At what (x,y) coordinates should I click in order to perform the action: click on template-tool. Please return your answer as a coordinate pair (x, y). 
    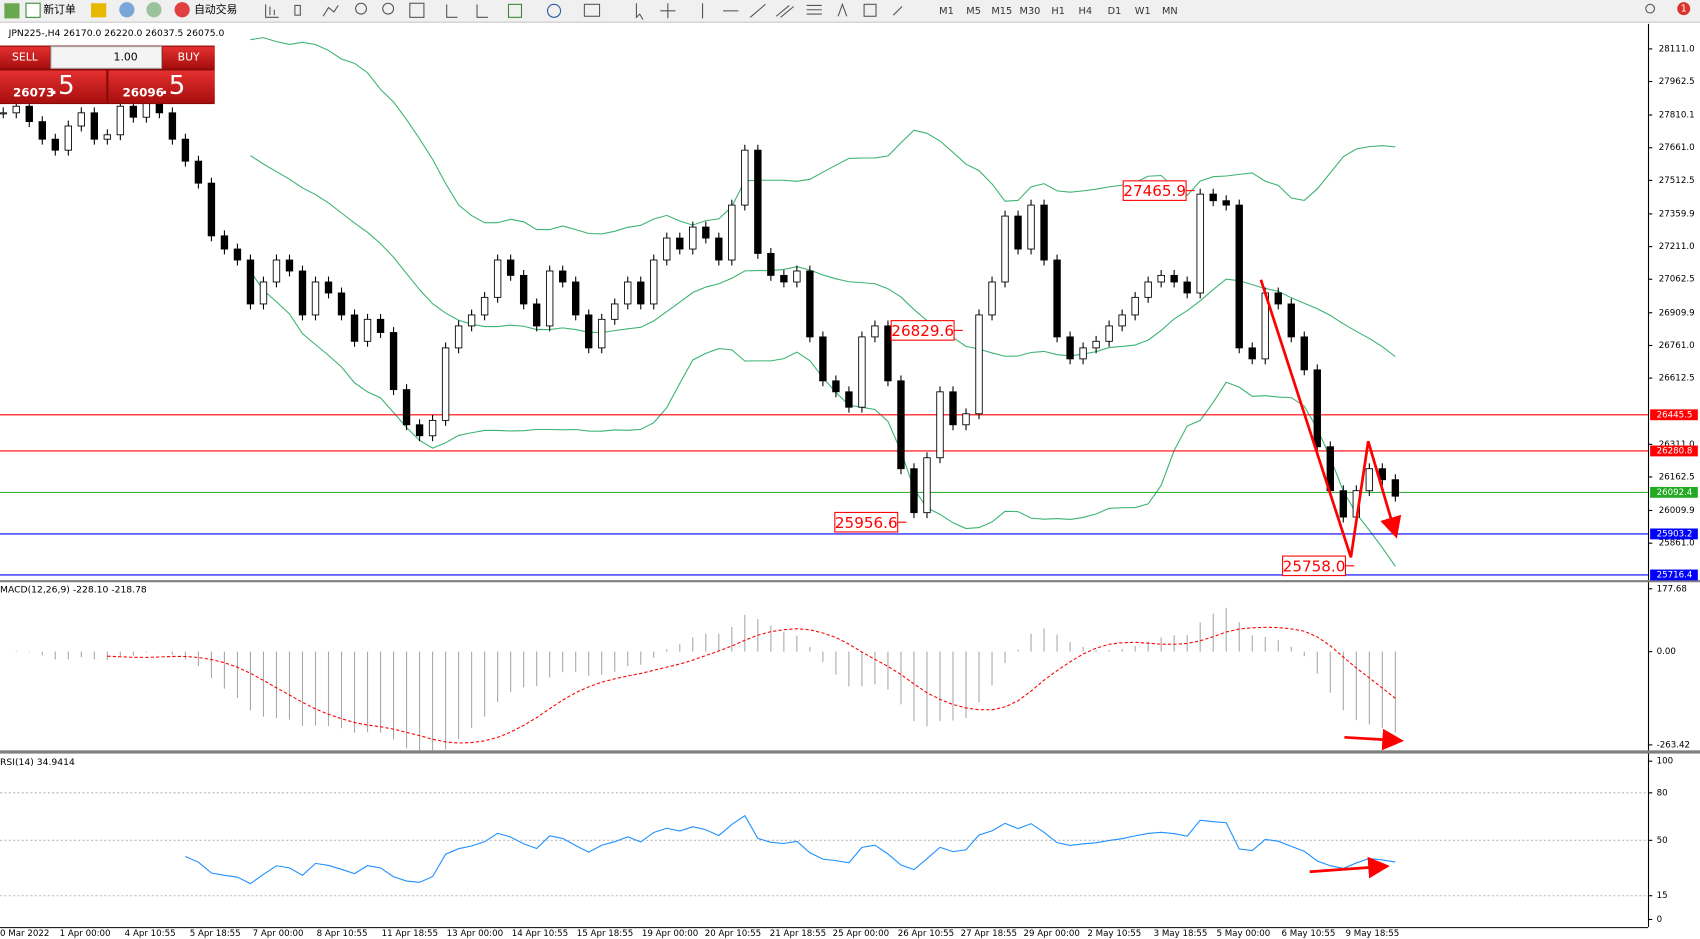
    Looking at the image, I should click on (592, 10).